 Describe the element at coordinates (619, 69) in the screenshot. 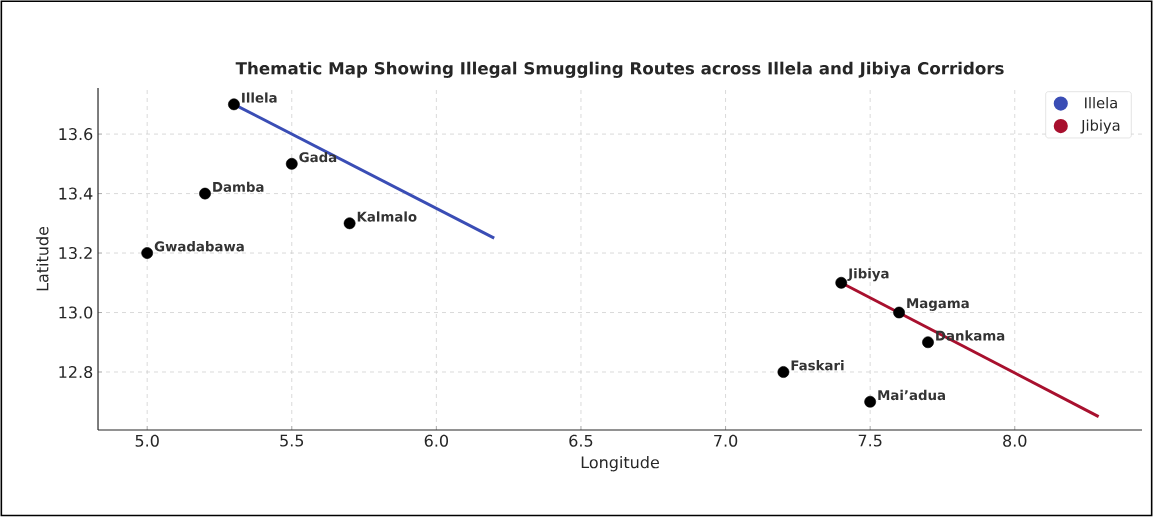

I see `chart-title: Thematic Map Showing Illegal Smuggling Routes across Illela and Jibiya Corridors` at that location.